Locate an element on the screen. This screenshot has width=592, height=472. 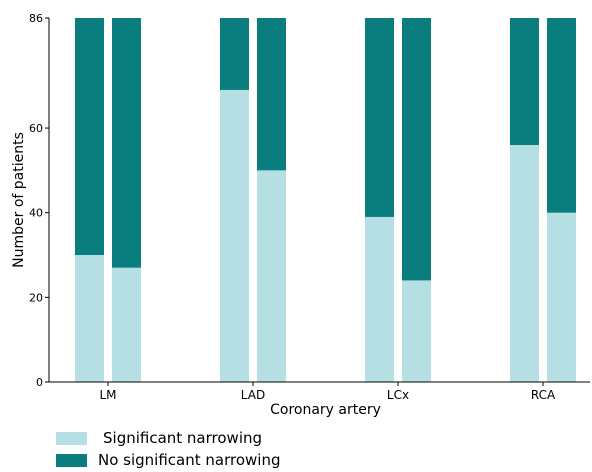
y-tick-label-40: 40 is located at coordinates (36, 213).